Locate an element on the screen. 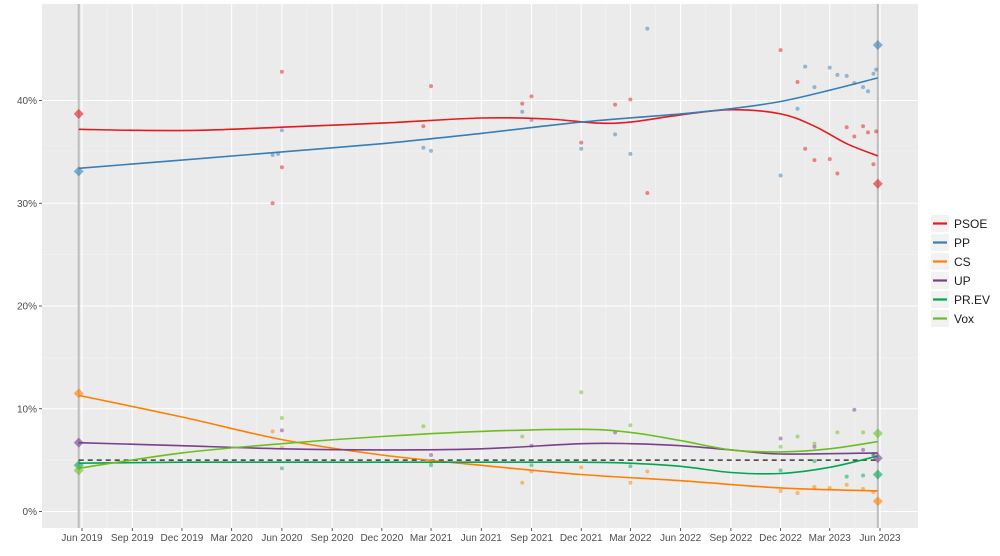  y-tick-label: 30% is located at coordinates (27, 204).